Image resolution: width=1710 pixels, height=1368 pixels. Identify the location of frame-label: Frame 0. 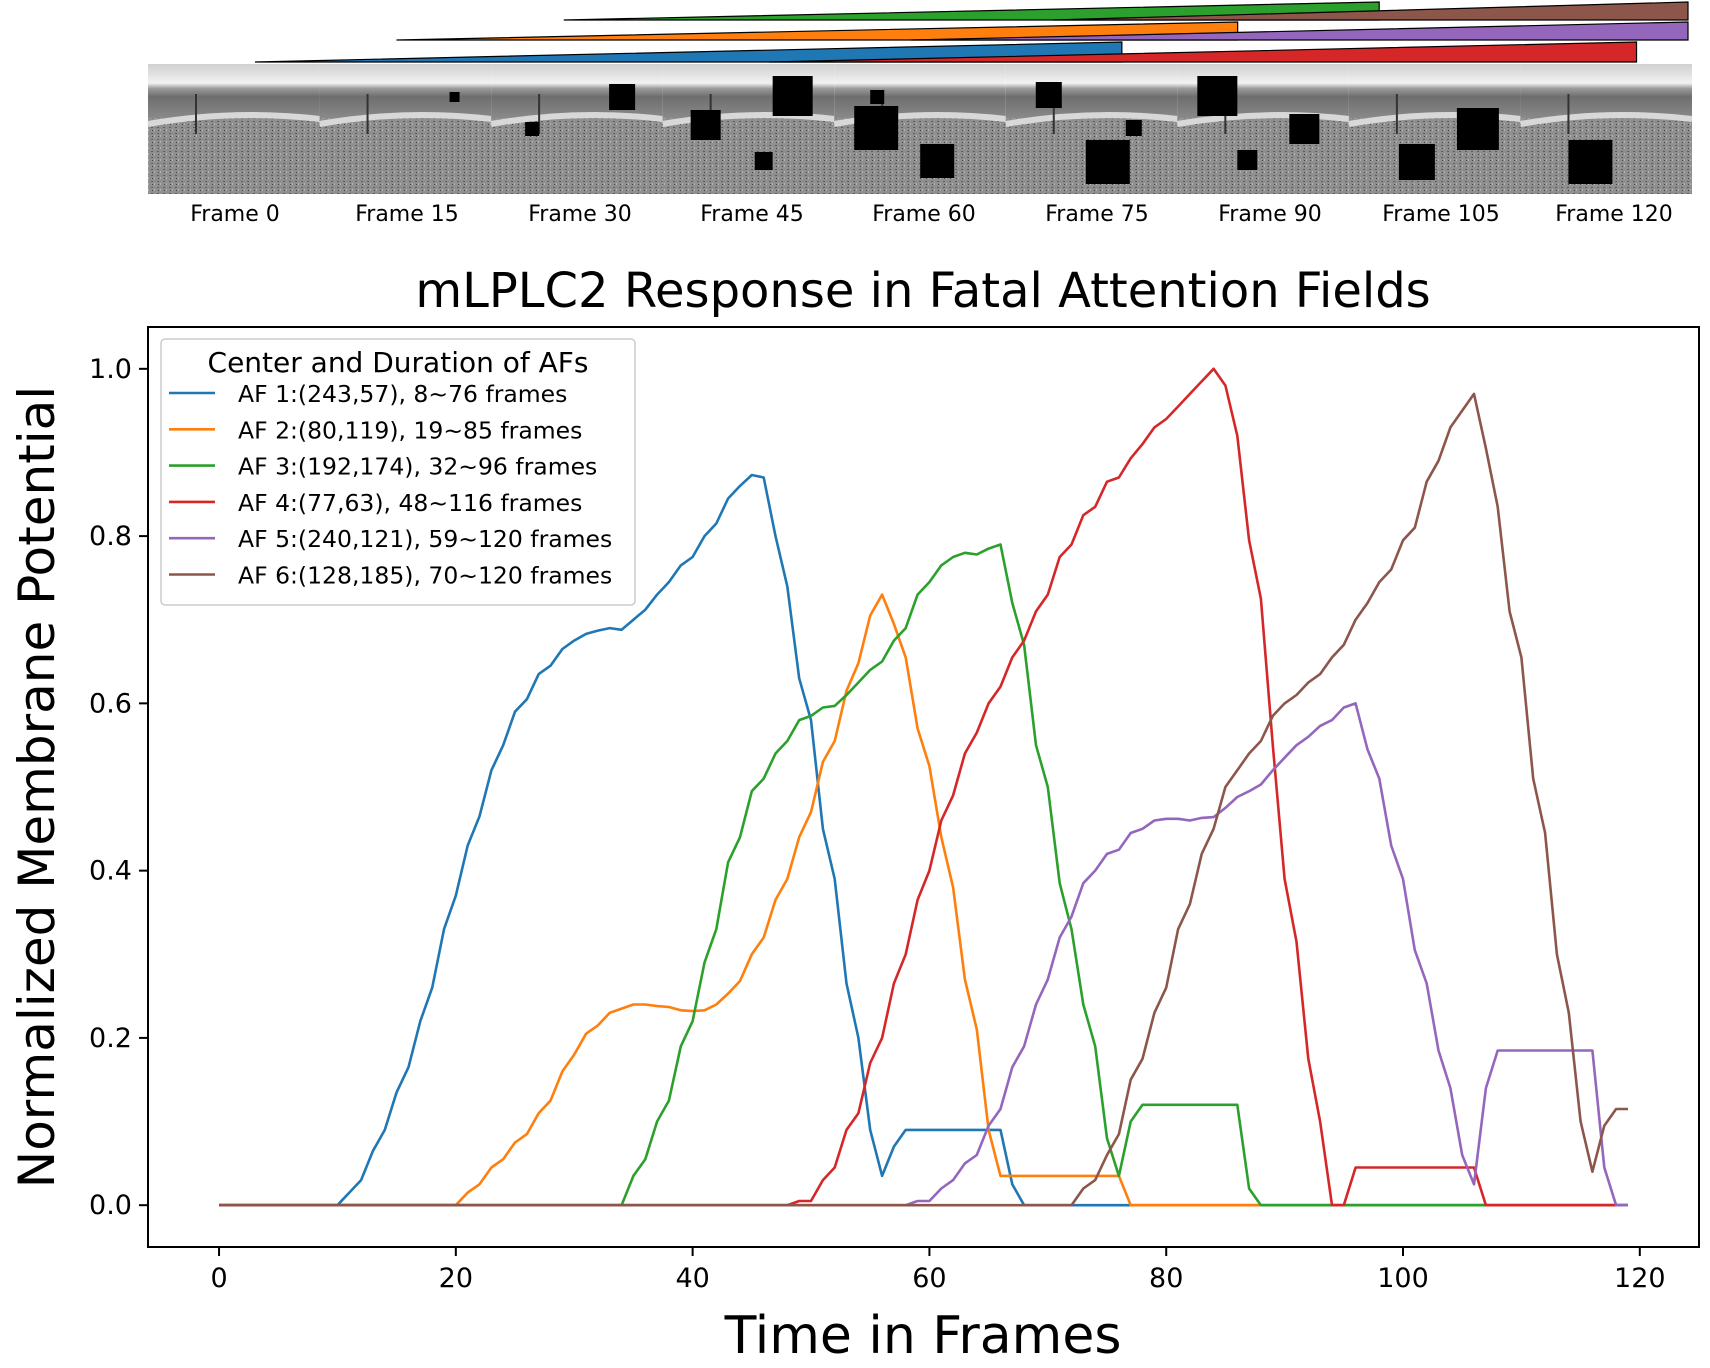
(235, 214).